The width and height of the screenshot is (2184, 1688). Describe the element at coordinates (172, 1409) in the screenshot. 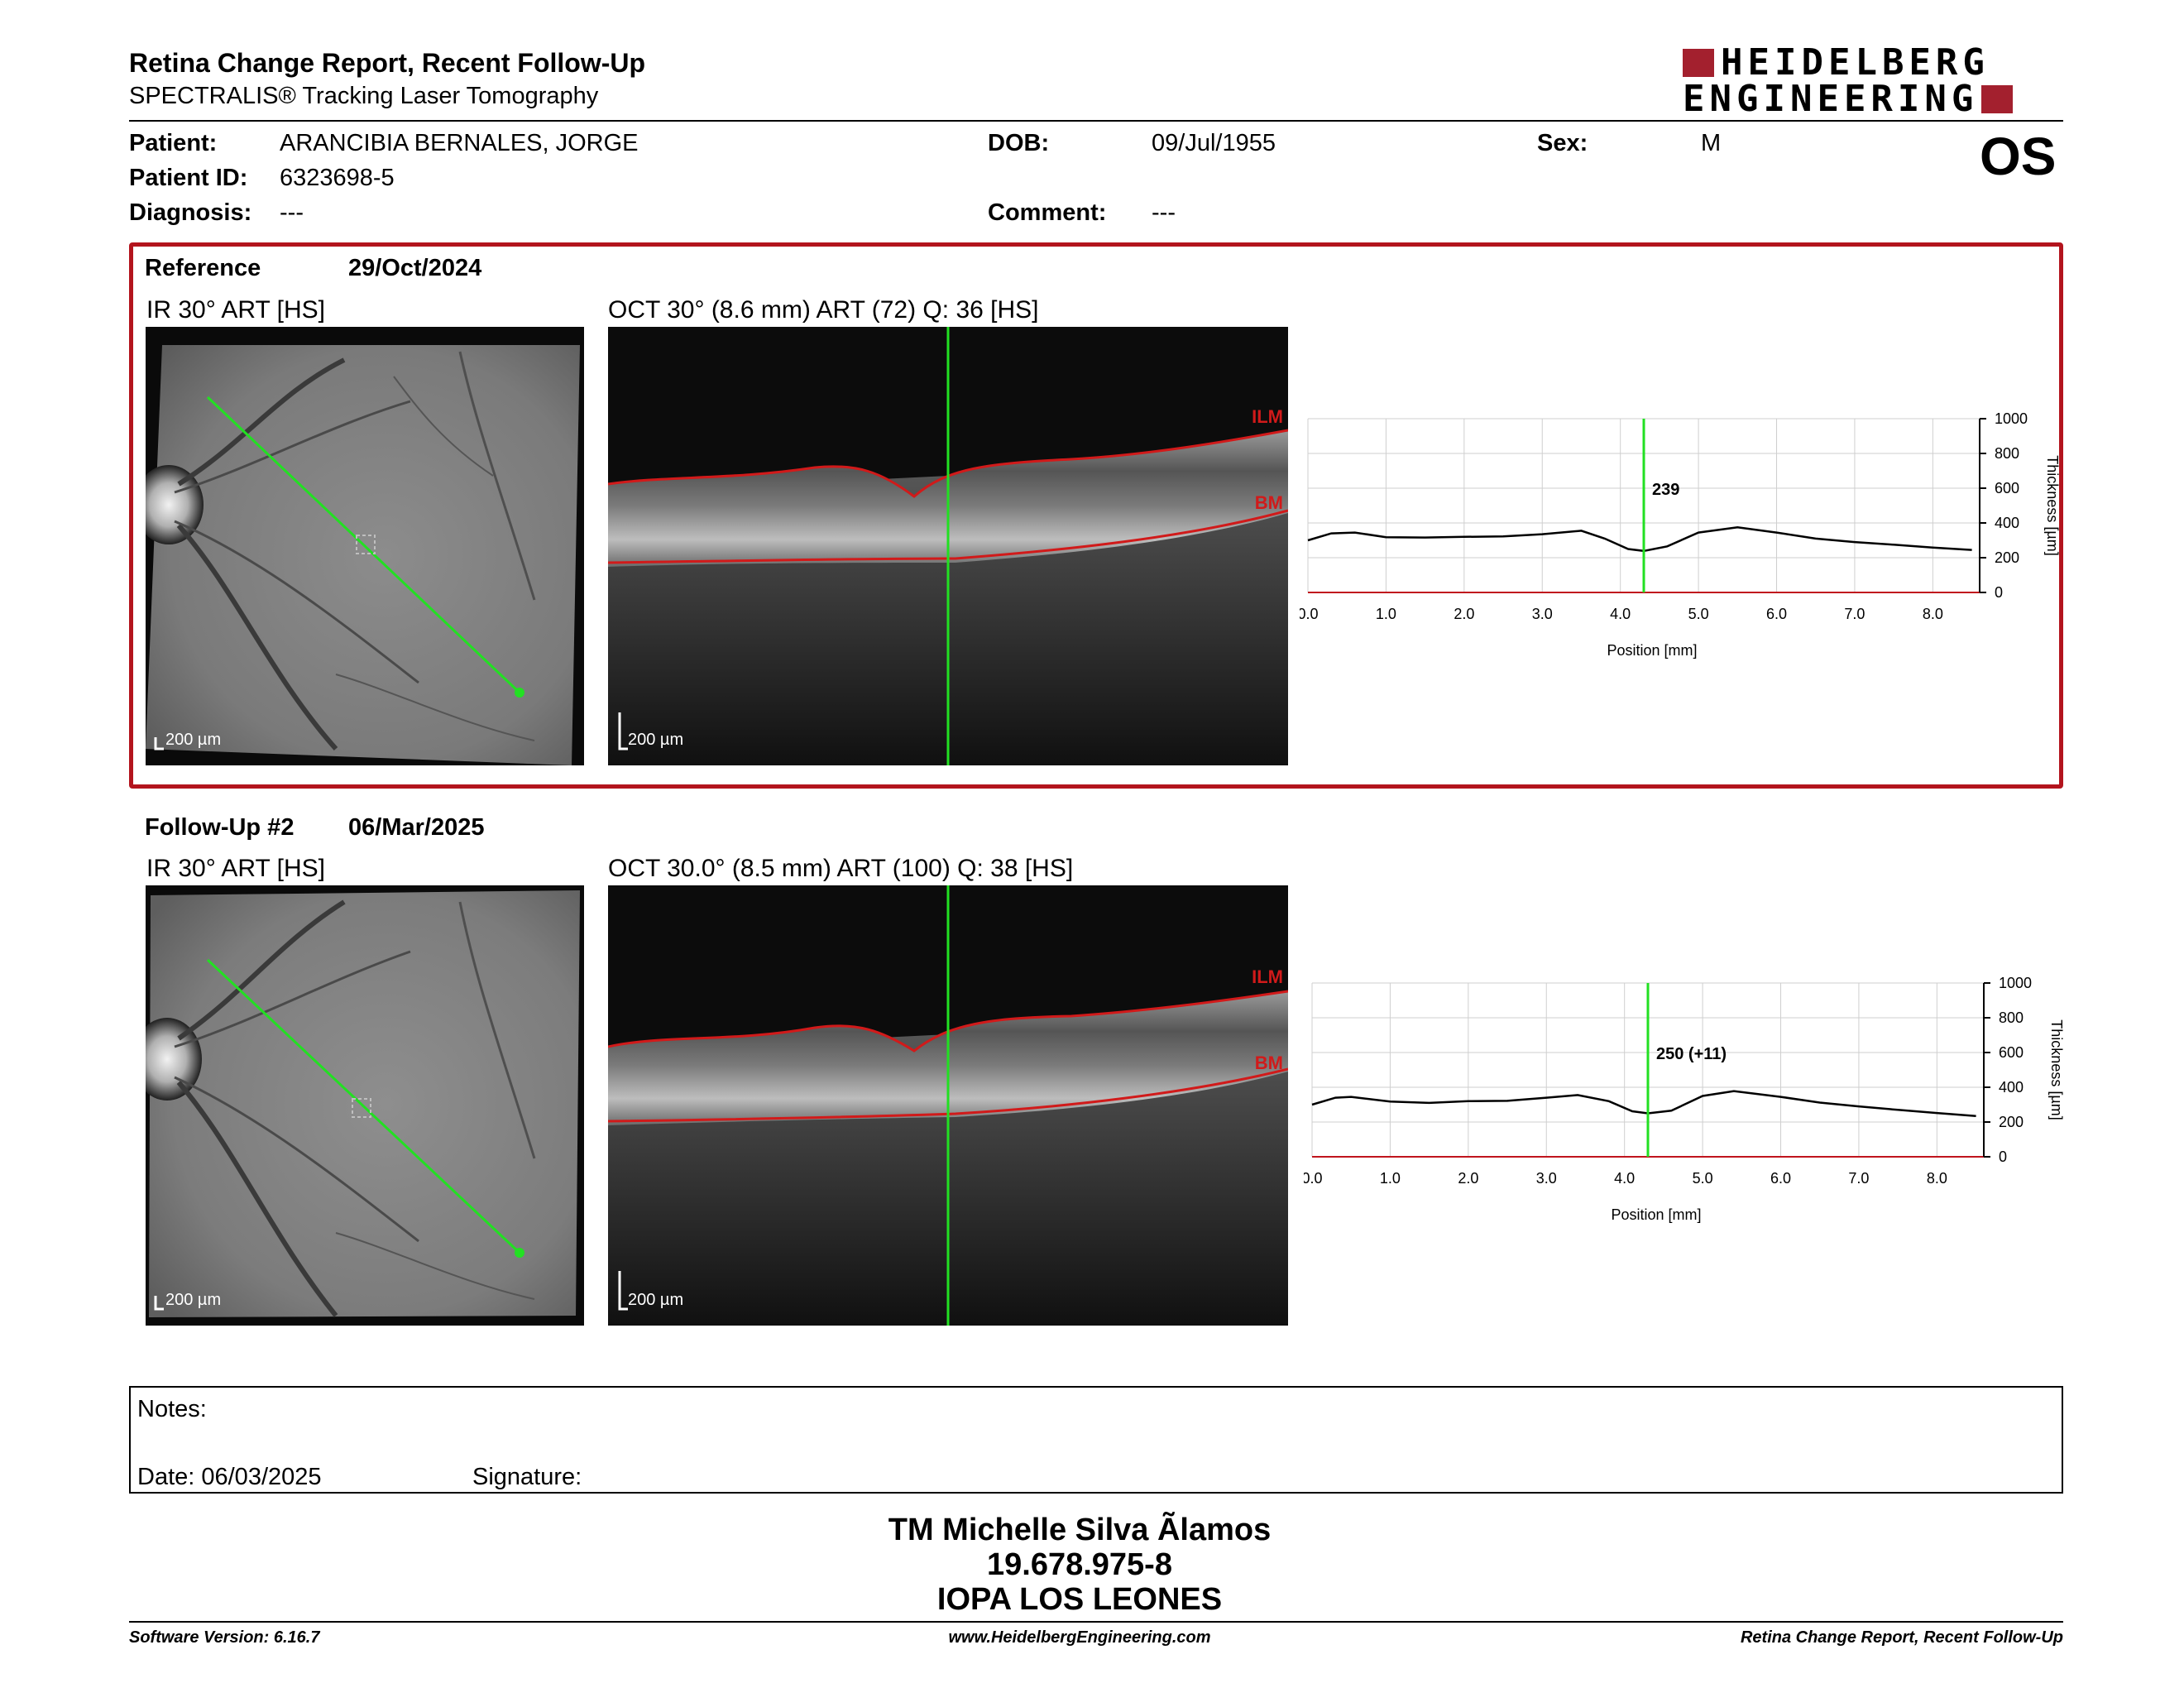

I see `notes-label: Notes:` at that location.